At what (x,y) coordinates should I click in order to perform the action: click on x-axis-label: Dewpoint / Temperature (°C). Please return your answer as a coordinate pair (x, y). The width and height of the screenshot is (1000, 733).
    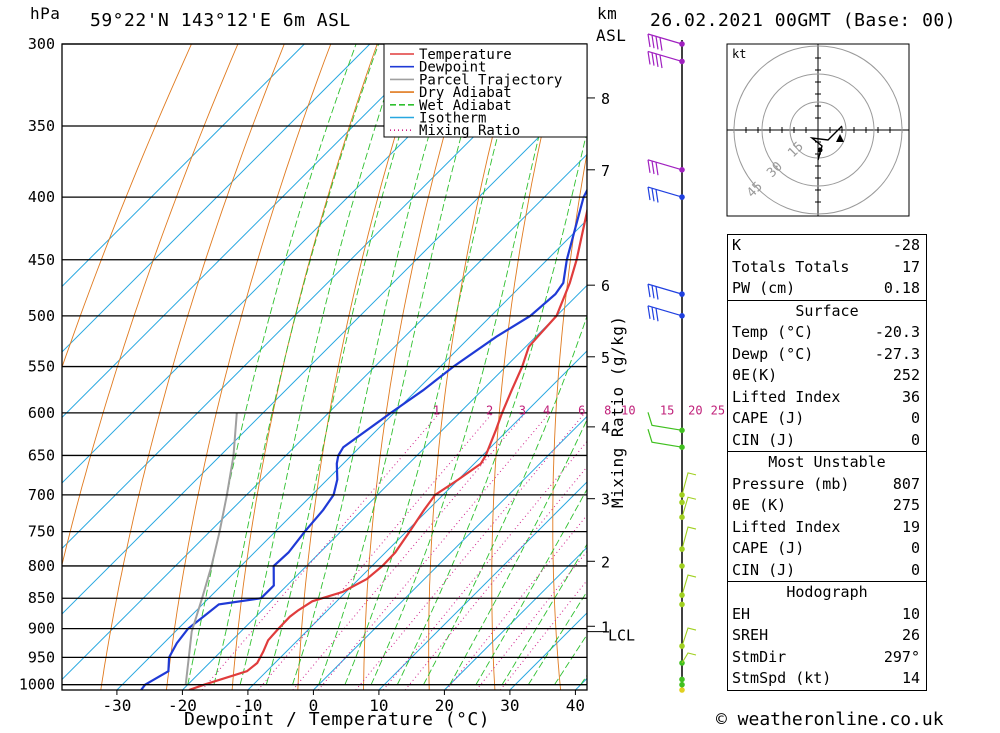
    Looking at the image, I should click on (337, 719).